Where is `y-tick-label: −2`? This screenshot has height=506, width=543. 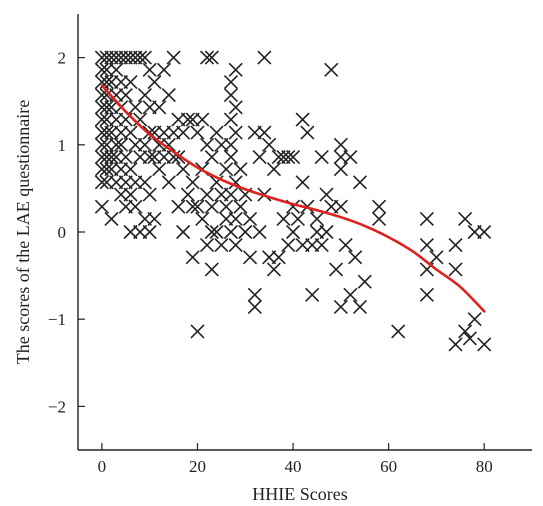 y-tick-label: −2 is located at coordinates (57, 406).